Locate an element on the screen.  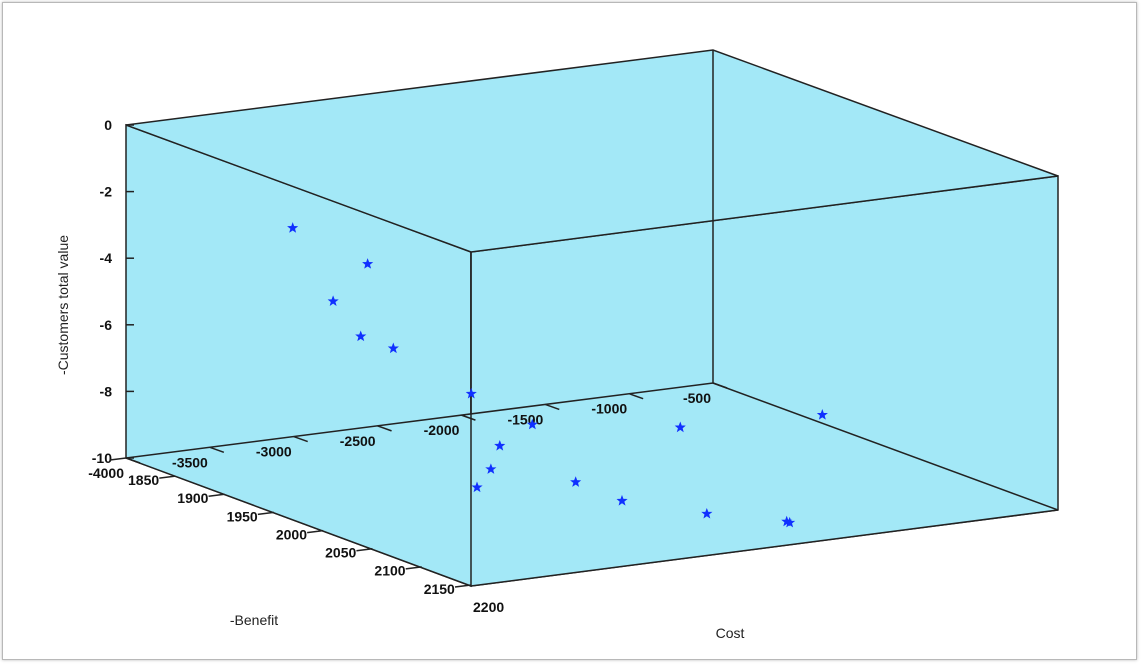
y-tick-label: -3500 is located at coordinates (190, 462).